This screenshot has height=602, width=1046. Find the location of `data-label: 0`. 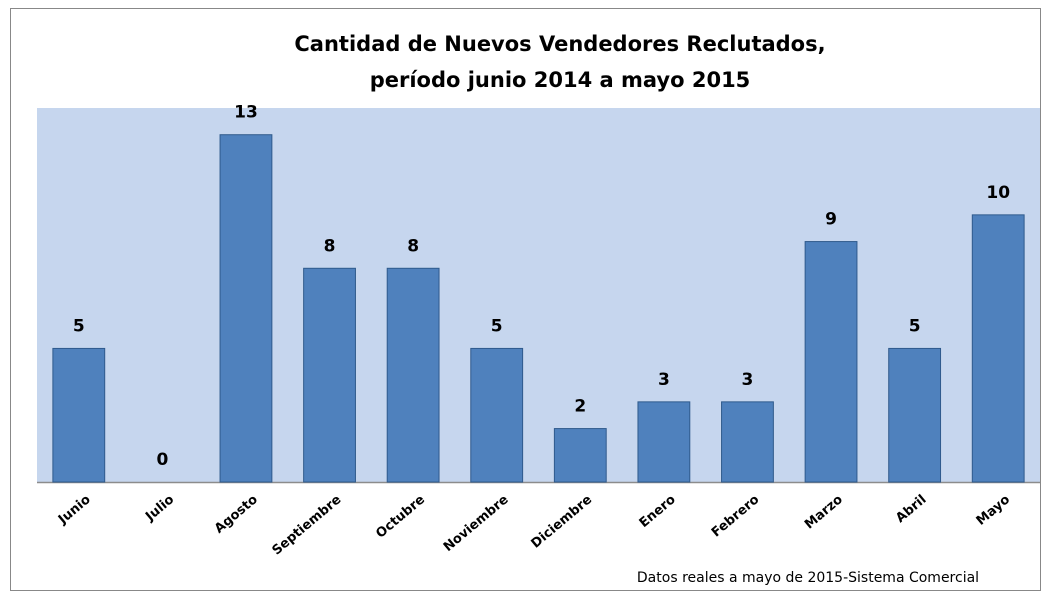

data-label: 0 is located at coordinates (162, 460).